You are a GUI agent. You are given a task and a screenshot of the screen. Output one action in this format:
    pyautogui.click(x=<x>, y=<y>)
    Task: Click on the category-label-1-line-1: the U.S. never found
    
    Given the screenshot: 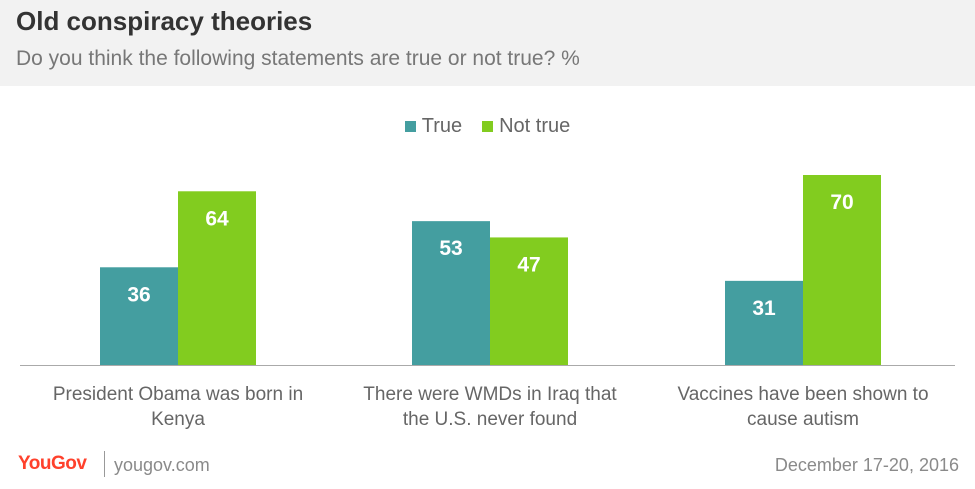 What is the action you would take?
    pyautogui.click(x=490, y=419)
    